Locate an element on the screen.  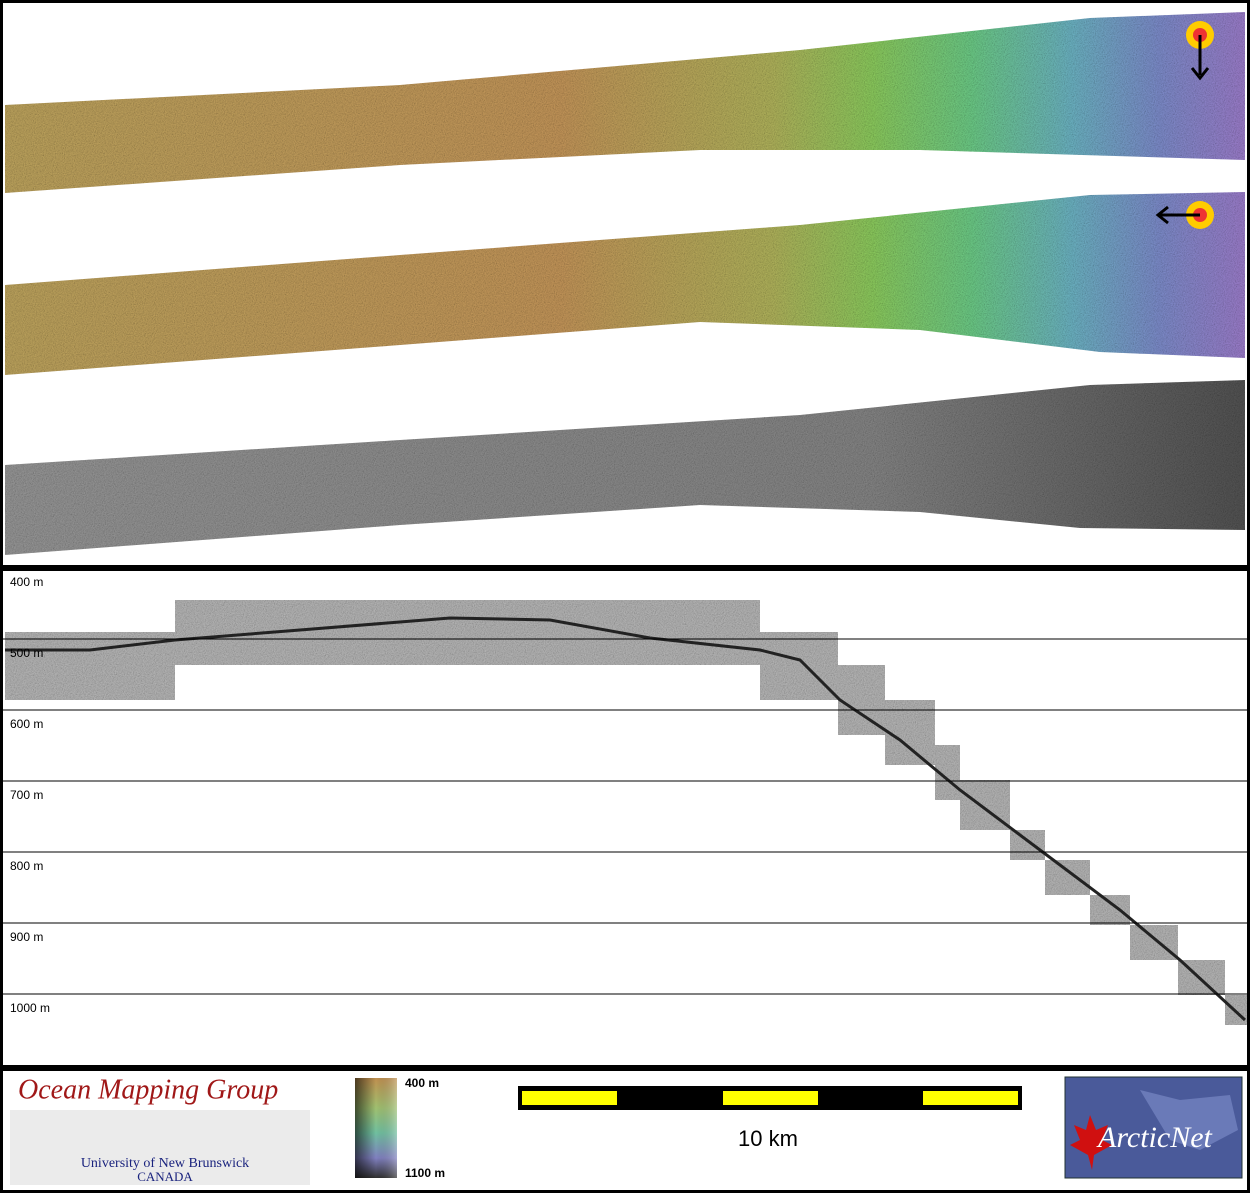
logo-country: CANADA is located at coordinates (165, 1176).